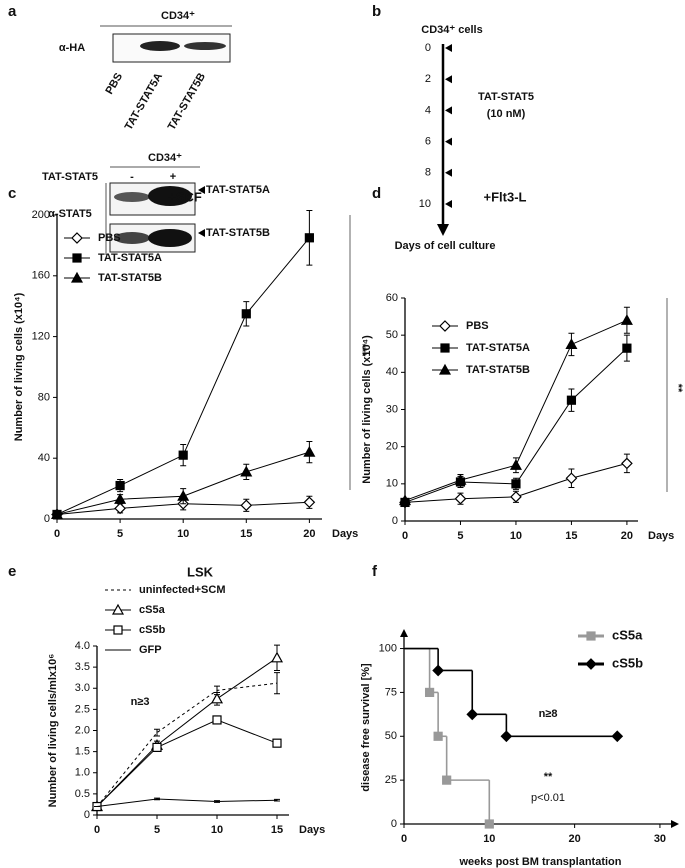  Describe the element at coordinates (82, 773) in the screenshot. I see `y-tick-label: 1.0` at that location.